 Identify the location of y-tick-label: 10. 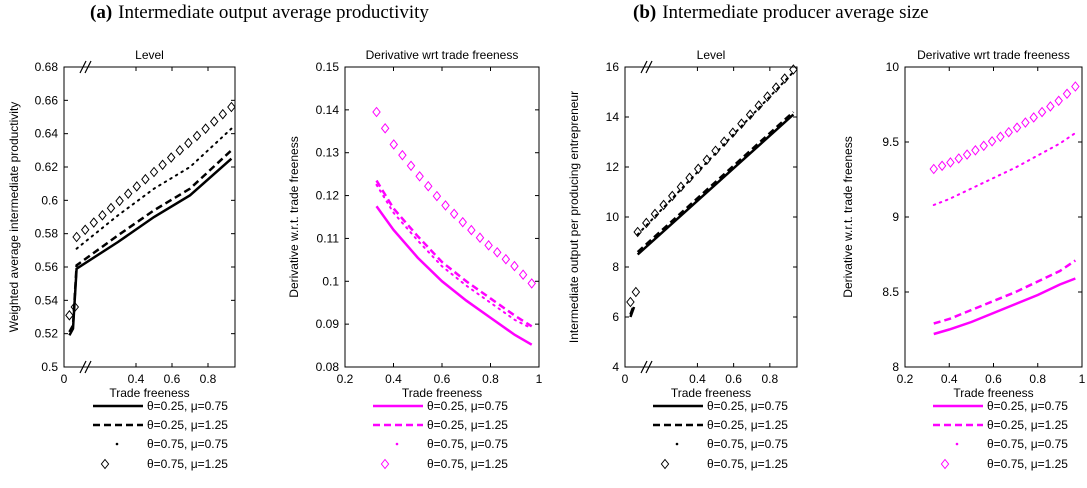
(613, 217).